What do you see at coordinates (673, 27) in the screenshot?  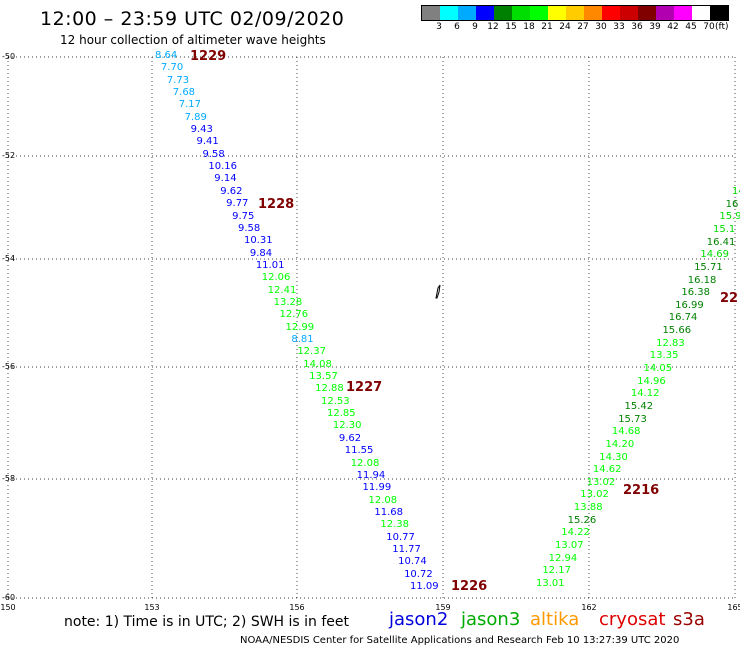 I see `color-scale-tick: 42` at bounding box center [673, 27].